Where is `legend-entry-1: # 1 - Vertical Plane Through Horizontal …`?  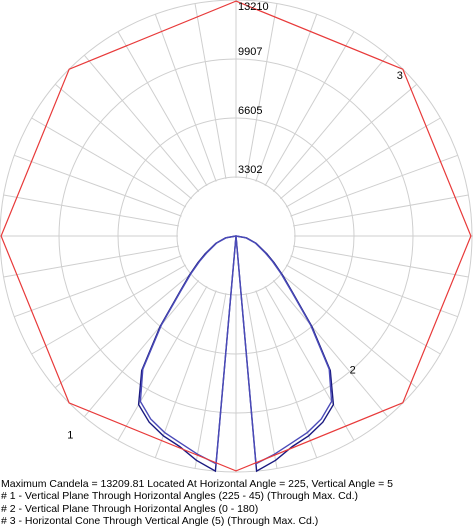
legend-entry-1: # 1 - Vertical Plane Through Horizontal … is located at coordinates (179, 496).